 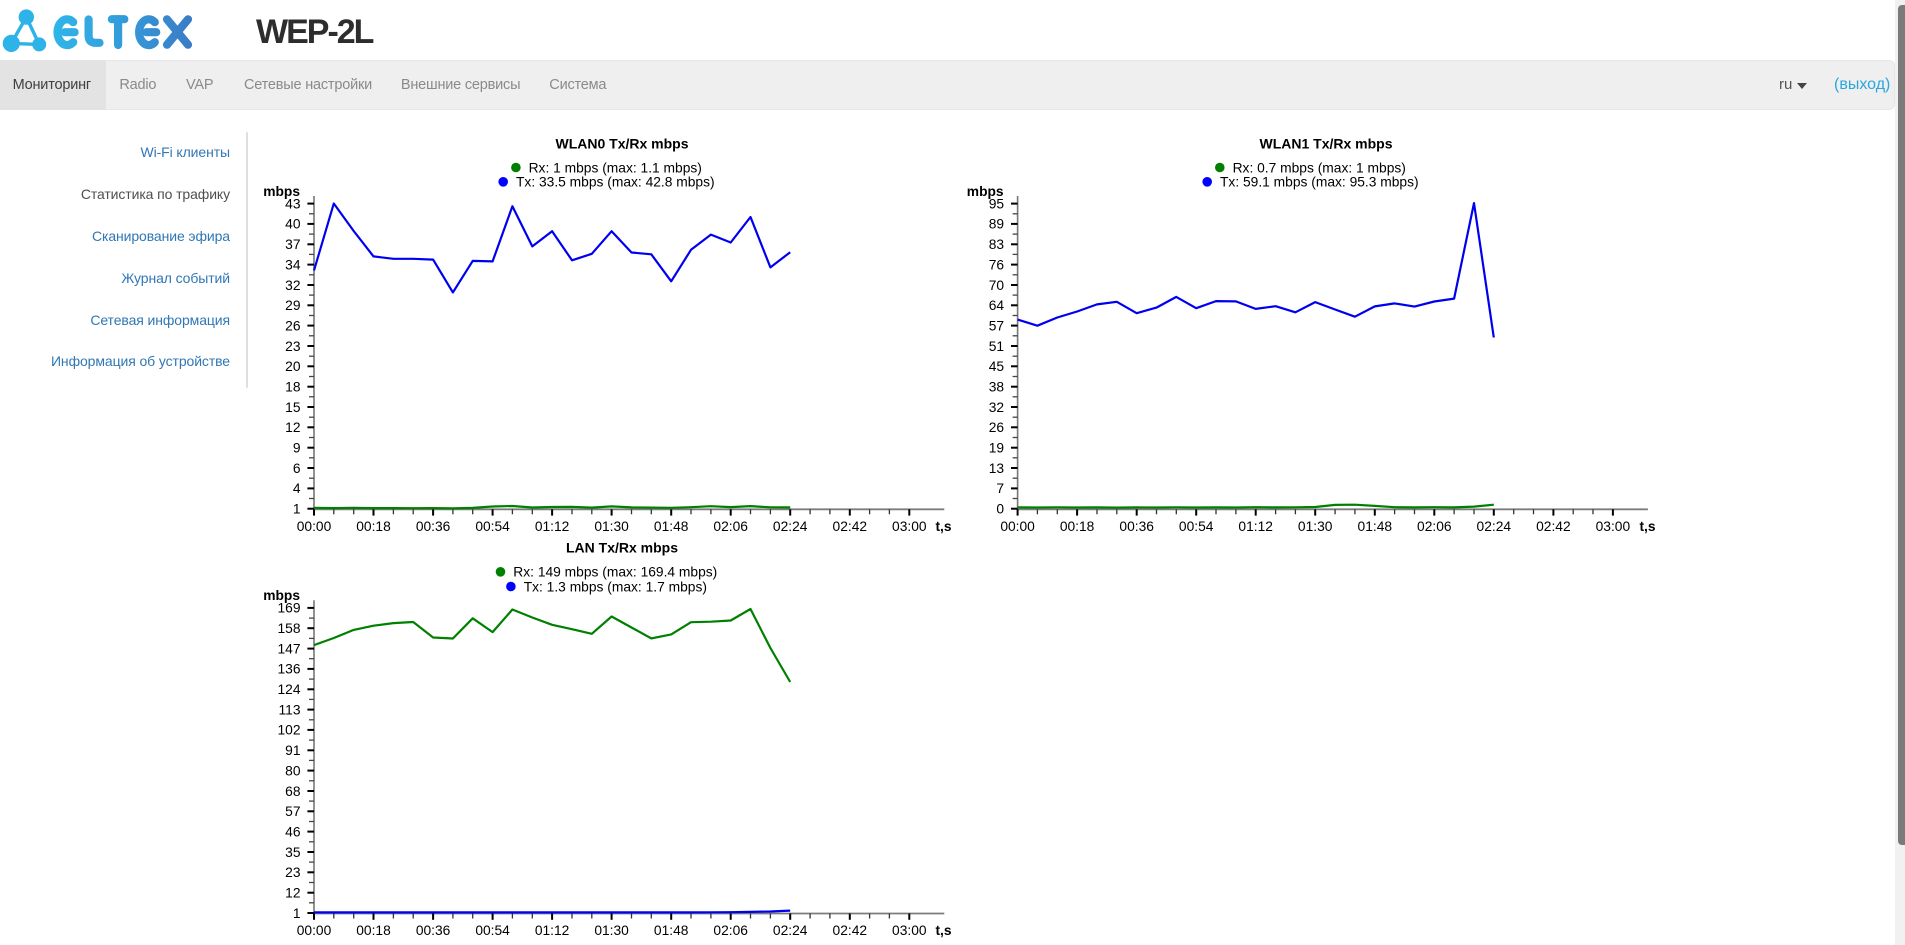 What do you see at coordinates (615, 572) in the screenshot?
I see `svg-text: Rx: 149 mbps (max: 169.4 mbps)` at bounding box center [615, 572].